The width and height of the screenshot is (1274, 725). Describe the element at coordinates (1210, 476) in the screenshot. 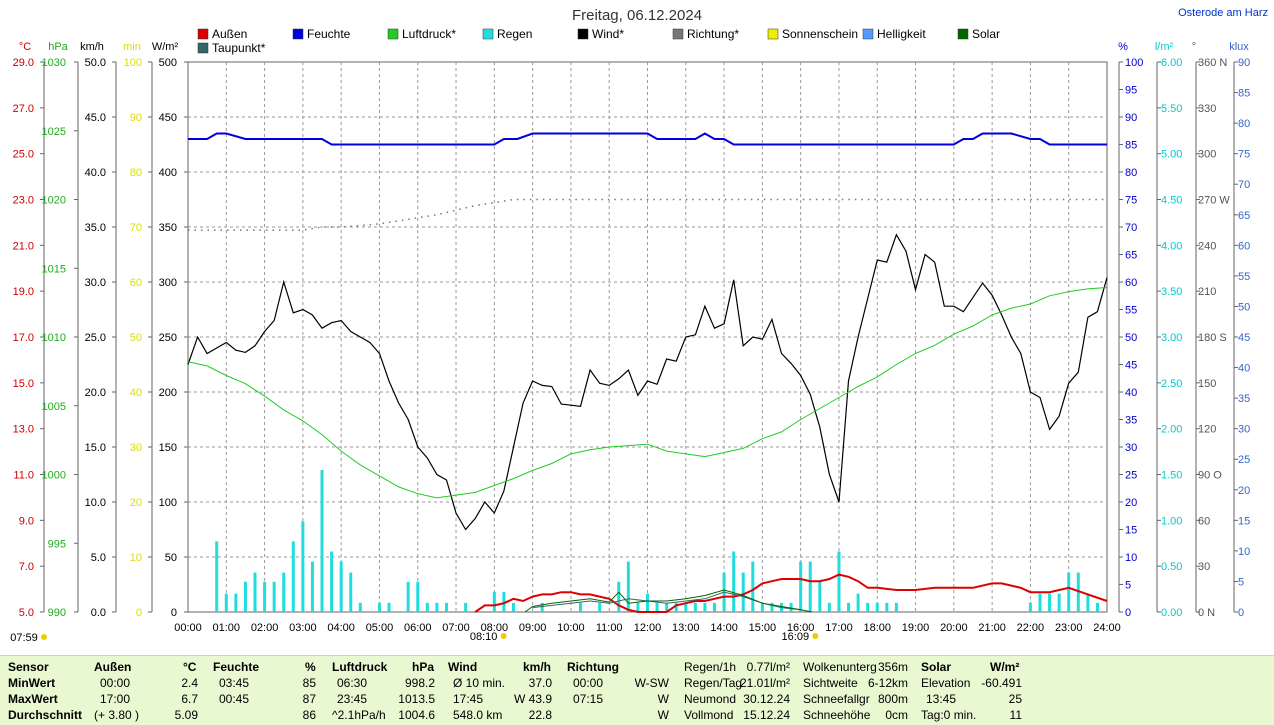

I see `y-tick-label: 90 O` at that location.